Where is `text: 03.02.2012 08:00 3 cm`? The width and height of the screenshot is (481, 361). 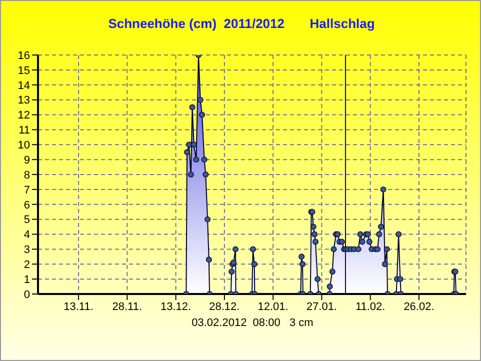 text: 03.02.2012 08:00 3 cm is located at coordinates (252, 323).